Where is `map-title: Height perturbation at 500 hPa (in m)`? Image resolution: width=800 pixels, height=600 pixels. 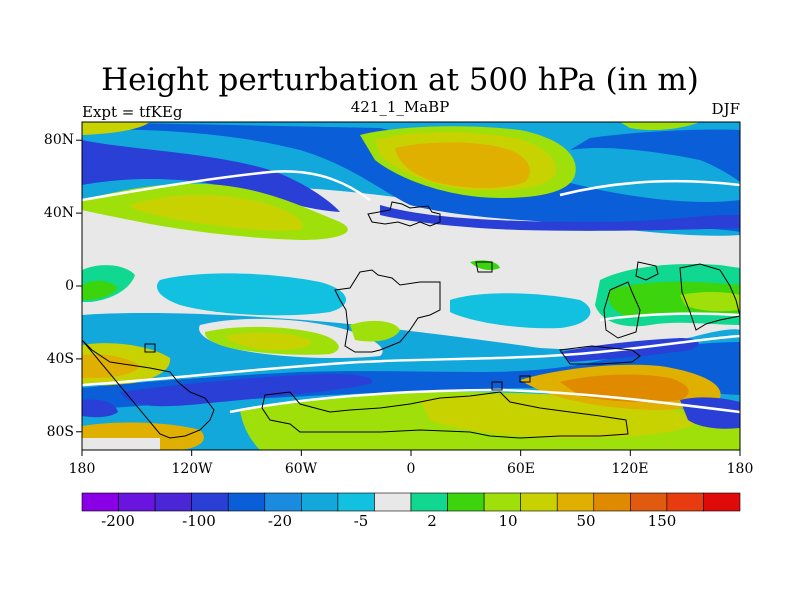 map-title: Height perturbation at 500 hPa (in m) is located at coordinates (400, 80).